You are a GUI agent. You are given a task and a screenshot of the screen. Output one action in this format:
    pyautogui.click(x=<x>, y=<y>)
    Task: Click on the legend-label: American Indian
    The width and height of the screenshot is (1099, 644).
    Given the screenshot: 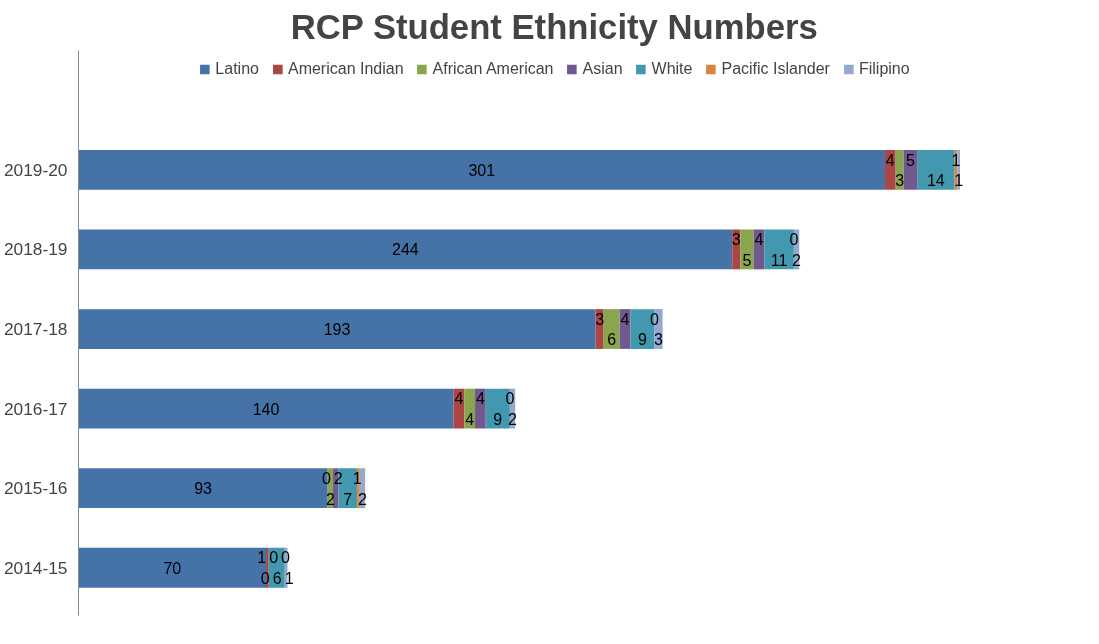 What is the action you would take?
    pyautogui.click(x=345, y=69)
    